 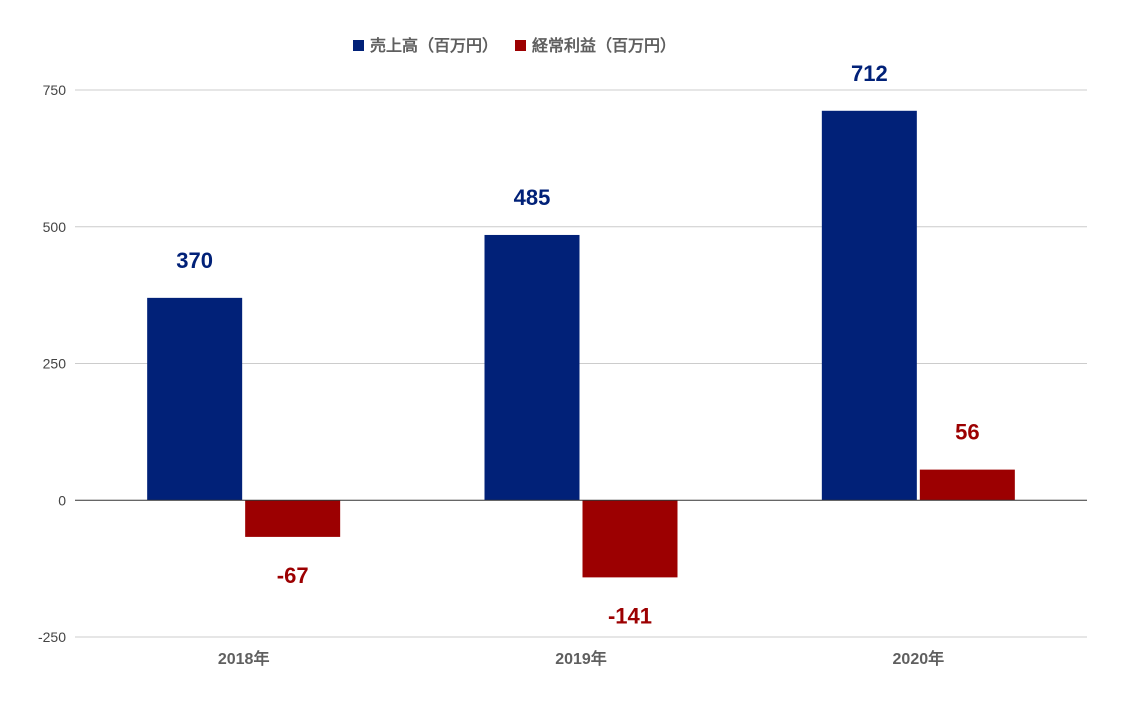 I want to click on category-label: 2020年, so click(x=919, y=658).